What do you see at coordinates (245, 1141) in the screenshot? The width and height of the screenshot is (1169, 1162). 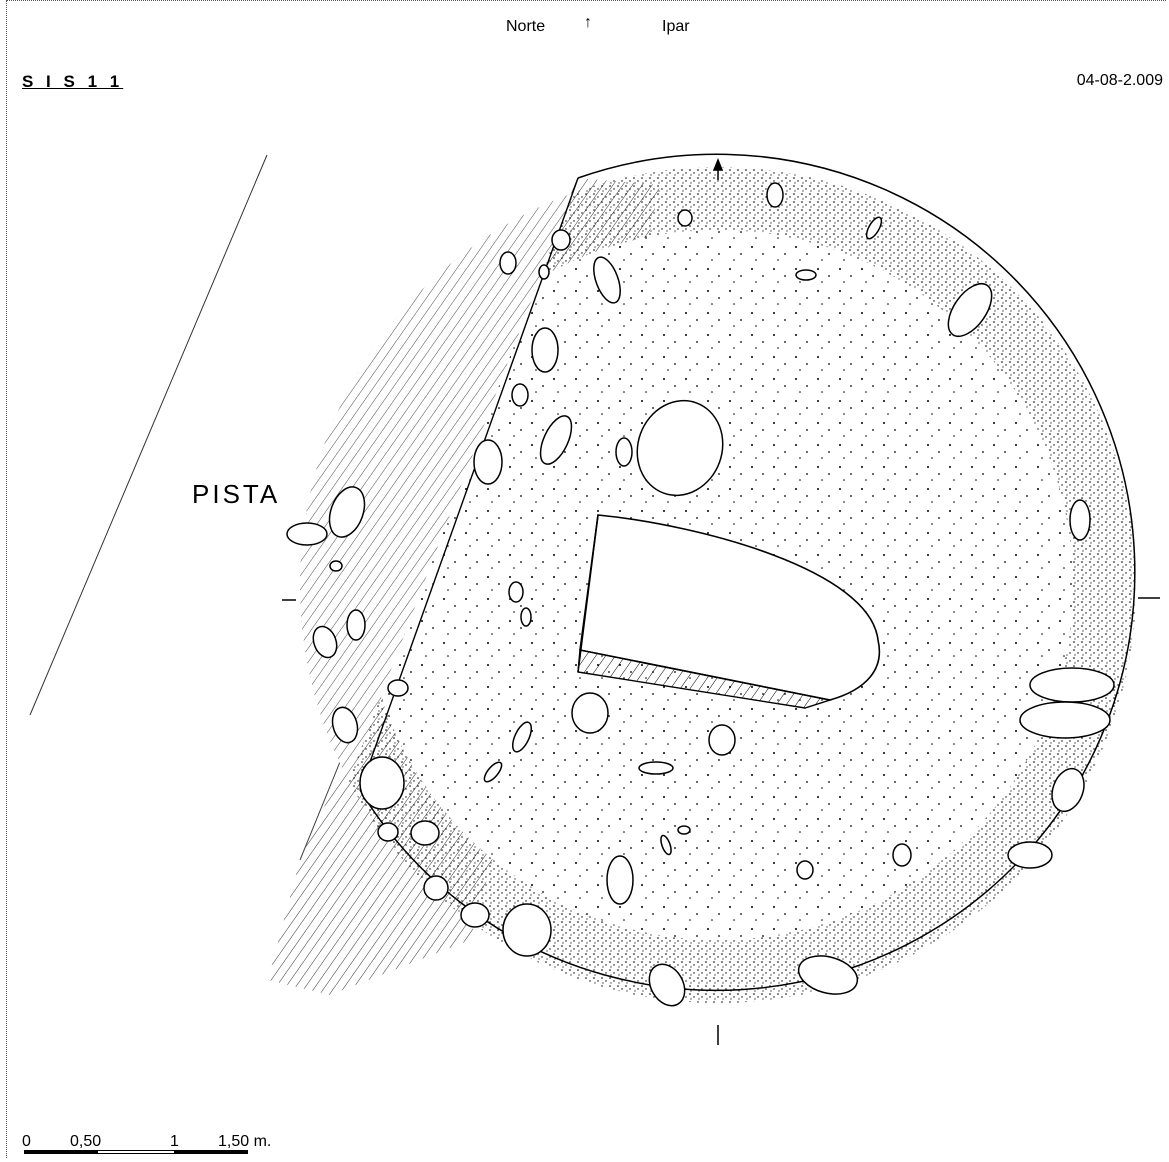 I see `scale-label-150: 1,50 m.` at bounding box center [245, 1141].